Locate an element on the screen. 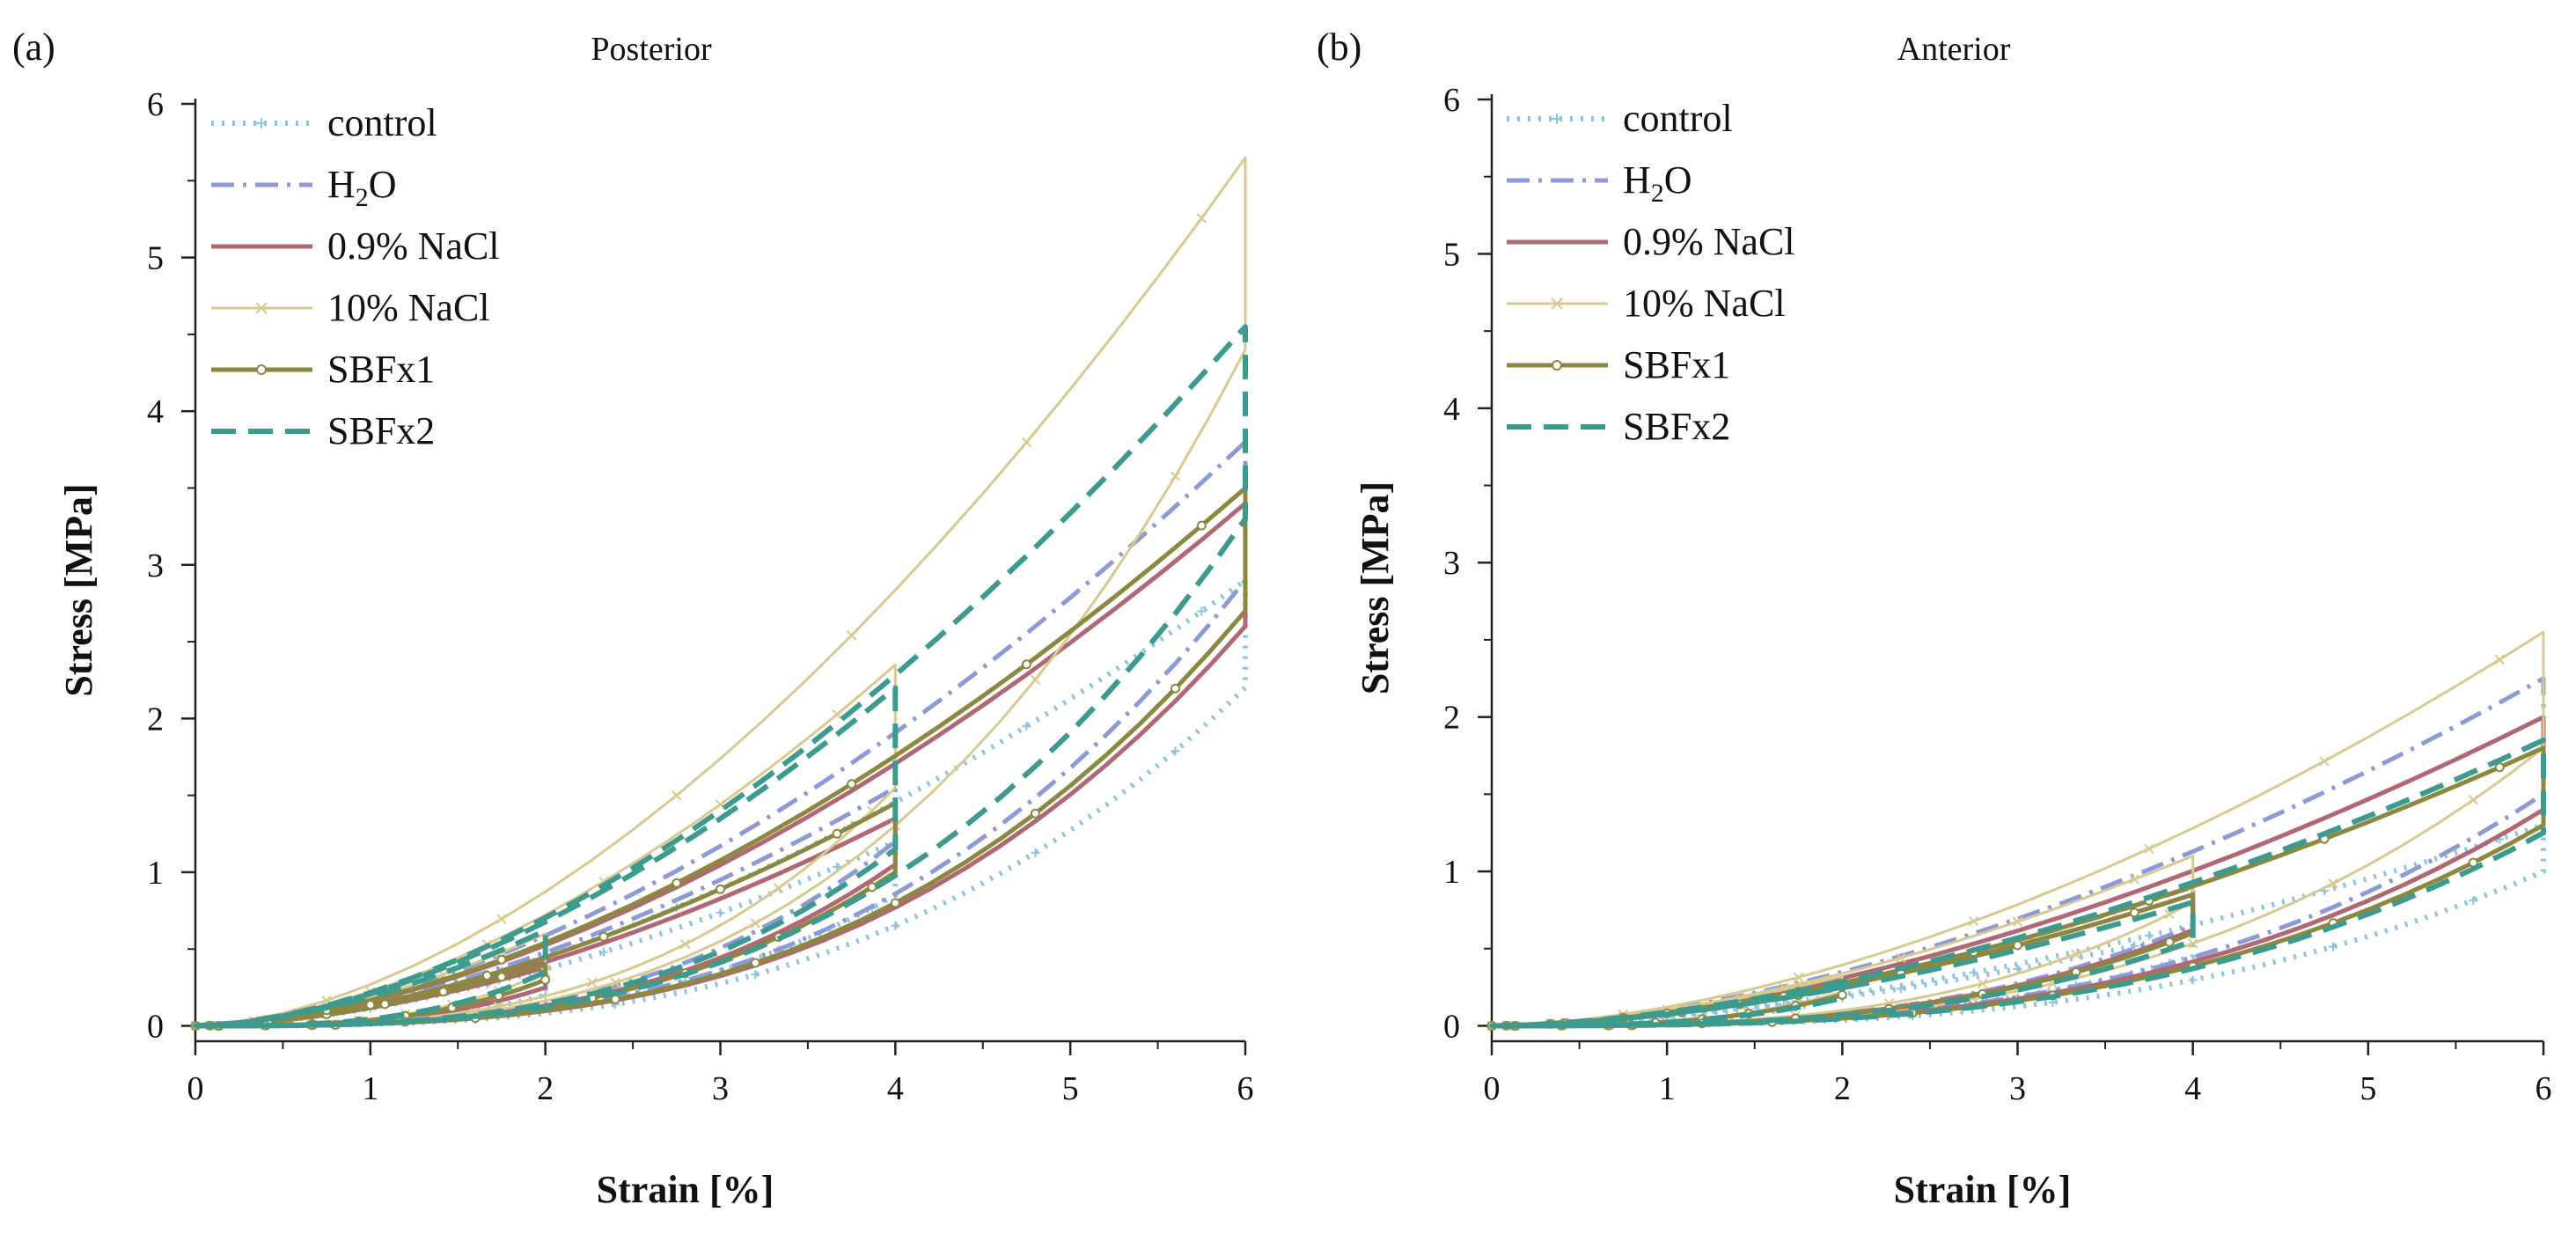 This screenshot has height=1234, width=2576. x-tick-label: 4 is located at coordinates (895, 1088).